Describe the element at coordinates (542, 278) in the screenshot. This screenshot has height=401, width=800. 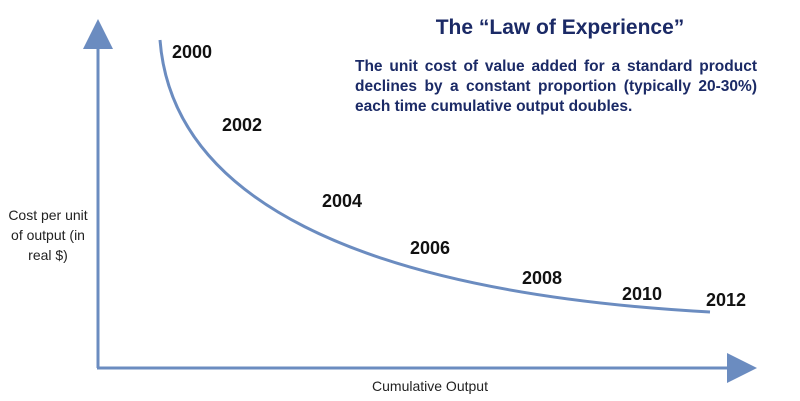
I see `year-label-2008: 2008` at that location.